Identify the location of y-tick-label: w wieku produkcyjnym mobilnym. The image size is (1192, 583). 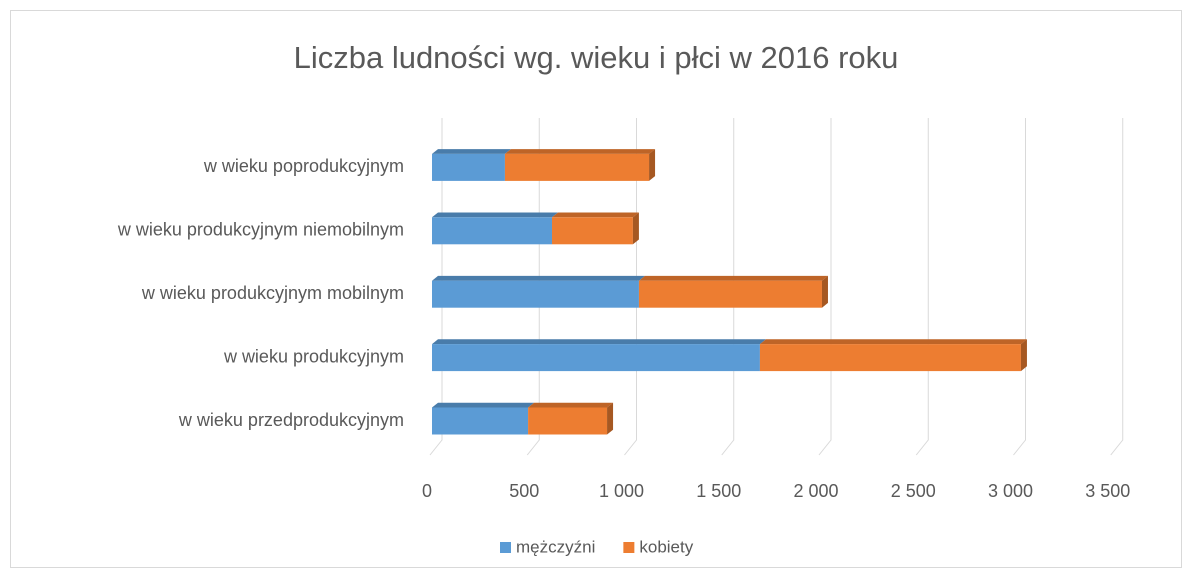
(272, 293).